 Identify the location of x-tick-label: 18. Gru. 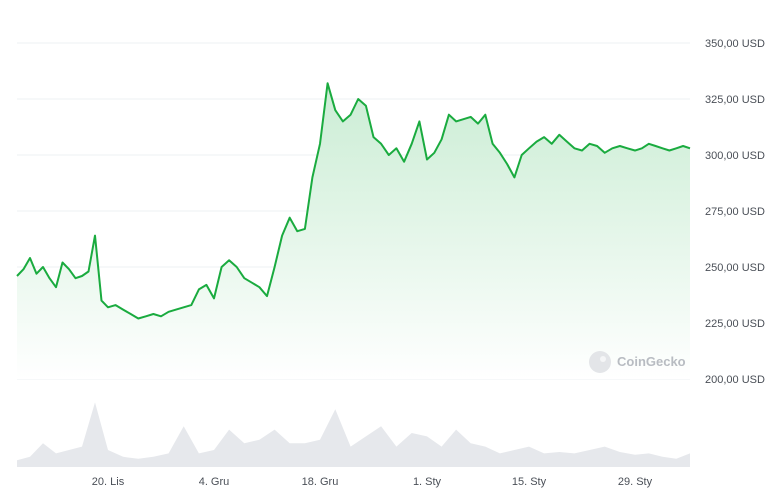
(320, 482).